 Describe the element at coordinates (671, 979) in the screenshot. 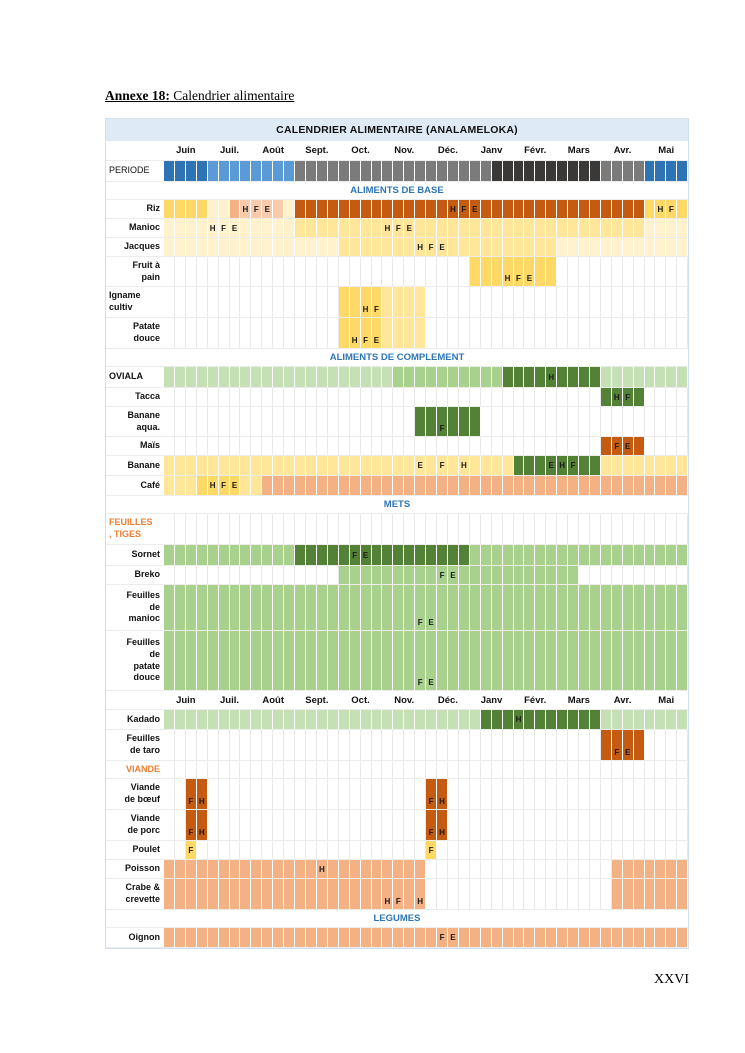

I see `page-number: XXVI` at that location.